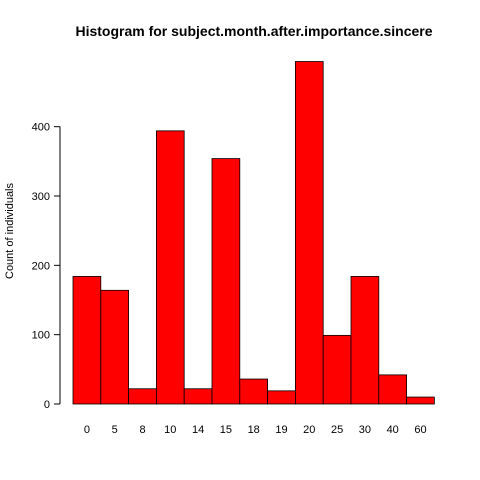  What do you see at coordinates (41, 128) in the screenshot?
I see `y-tick-label: 400` at bounding box center [41, 128].